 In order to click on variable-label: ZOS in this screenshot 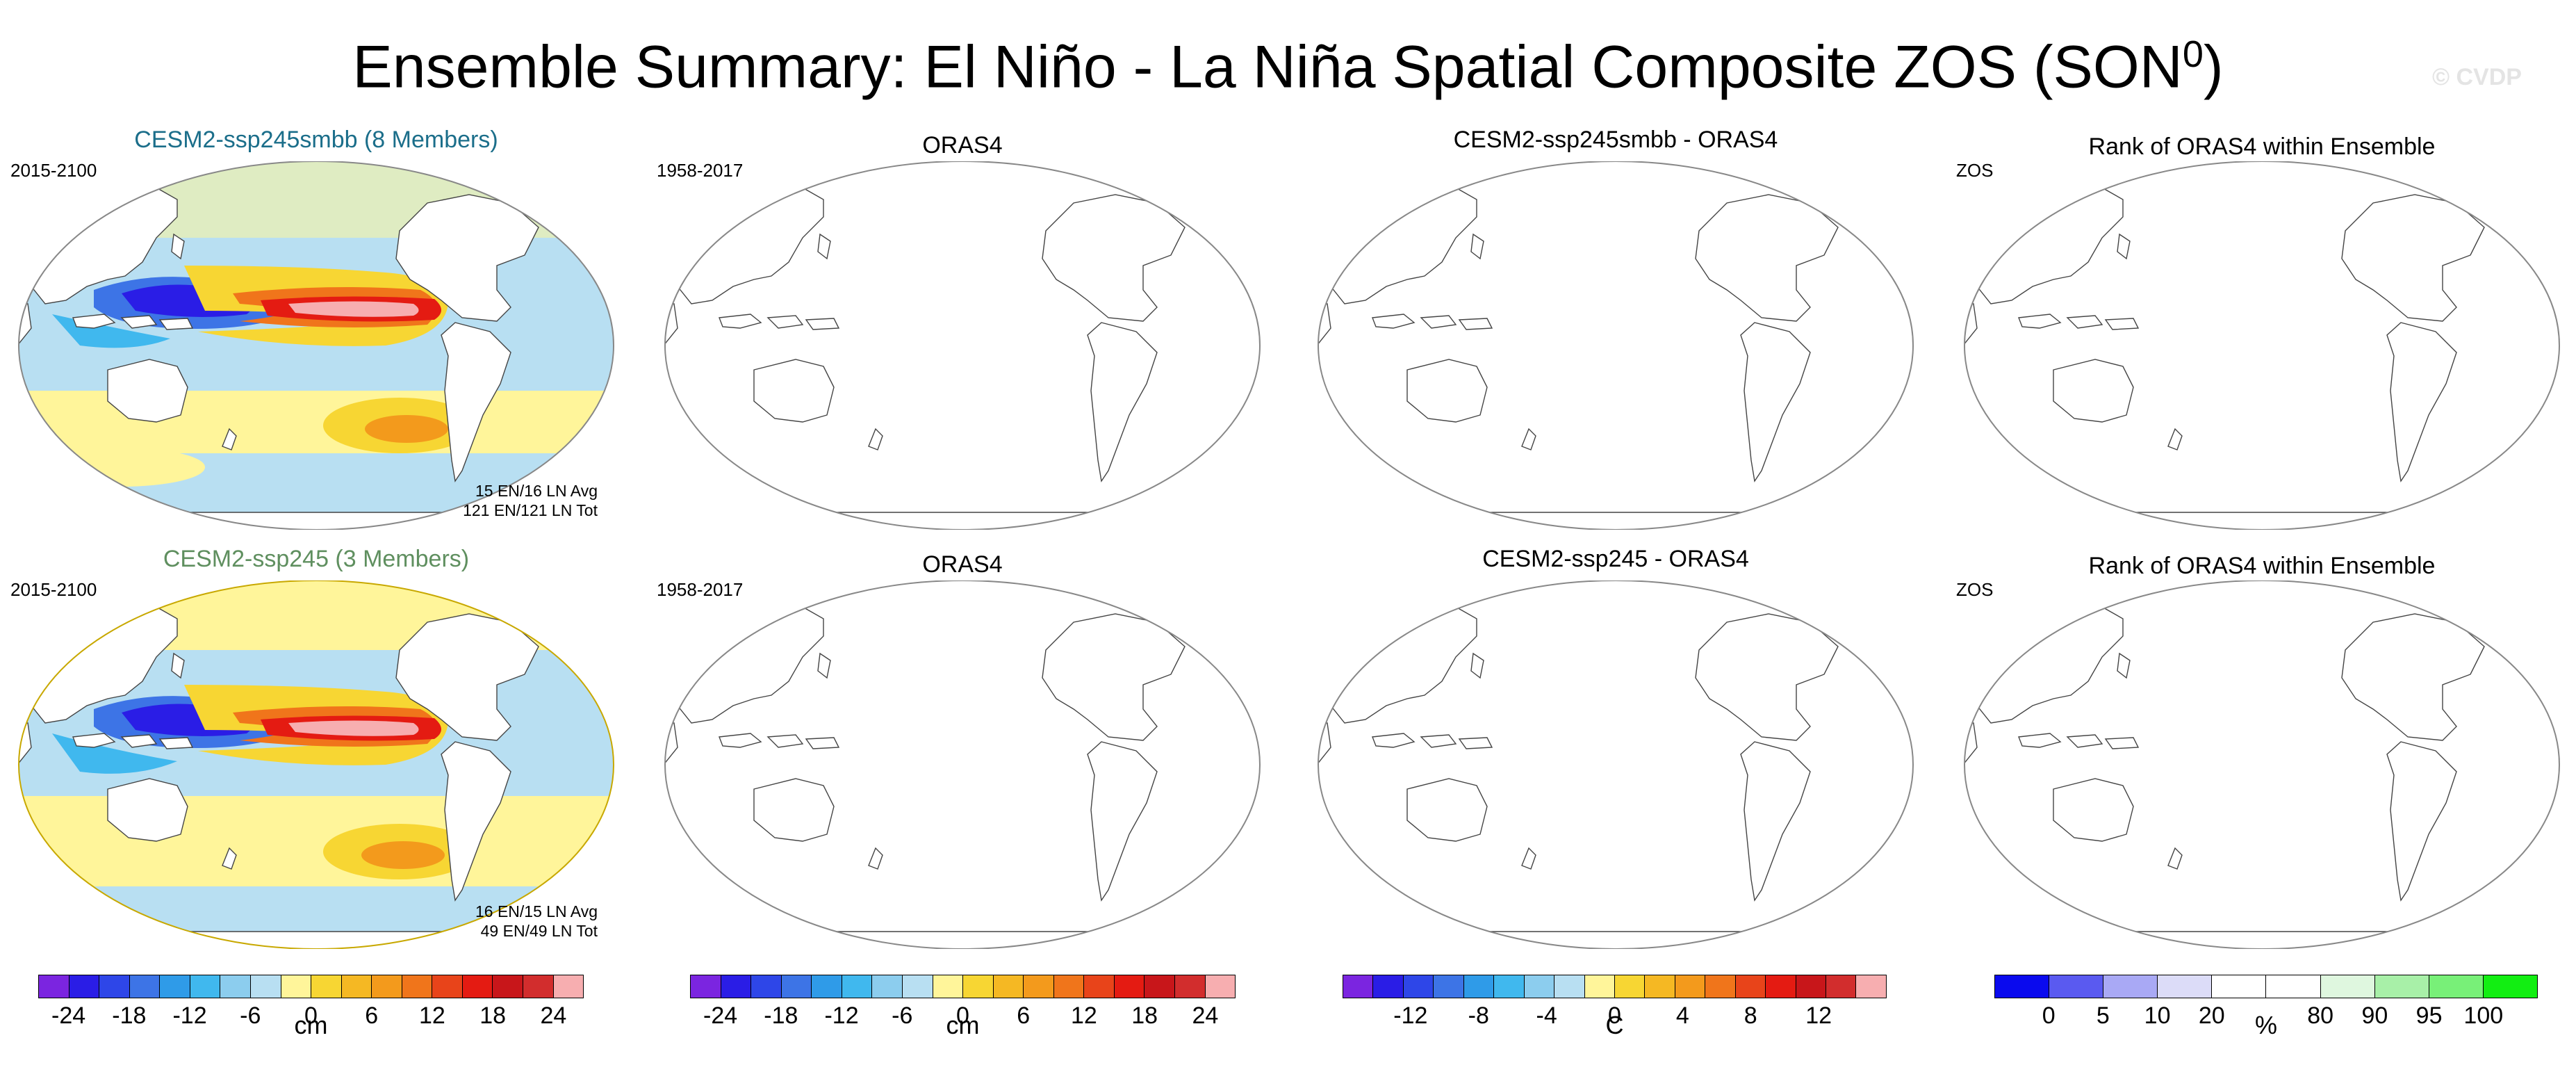, I will do `click(1975, 589)`.